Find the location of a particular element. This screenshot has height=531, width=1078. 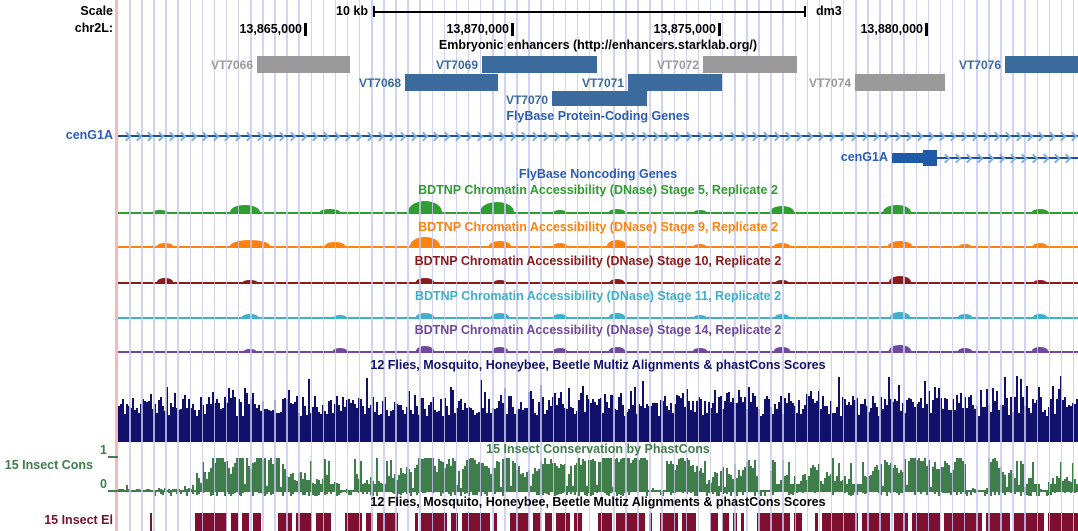

track-title-flybase-protein-coding: FlyBase Protein-Coding Genes is located at coordinates (598, 116).